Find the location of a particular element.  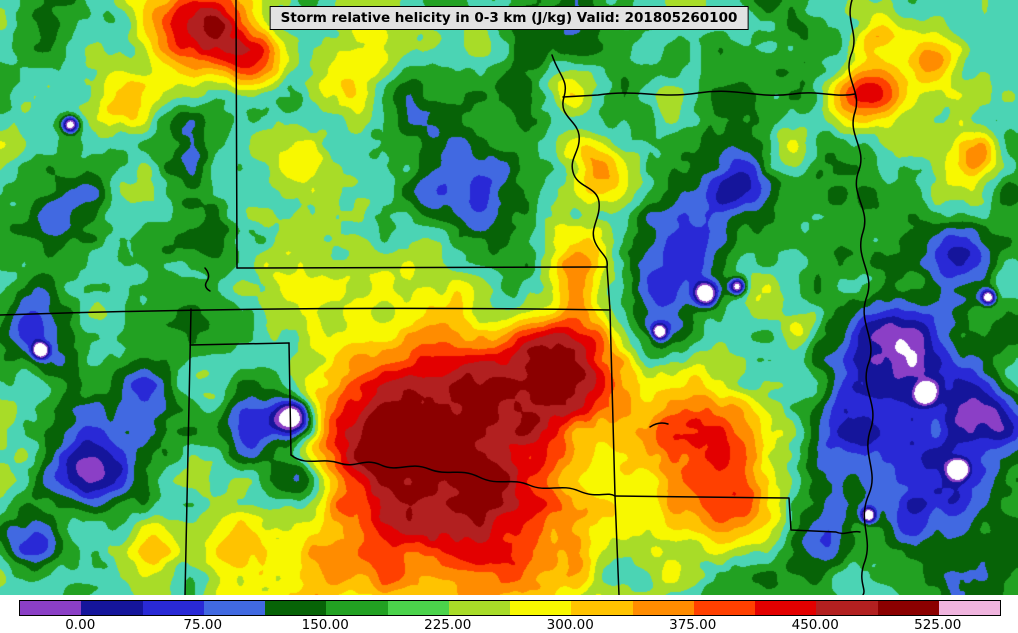

state-border-missouri-arkansas is located at coordinates (737, 515).